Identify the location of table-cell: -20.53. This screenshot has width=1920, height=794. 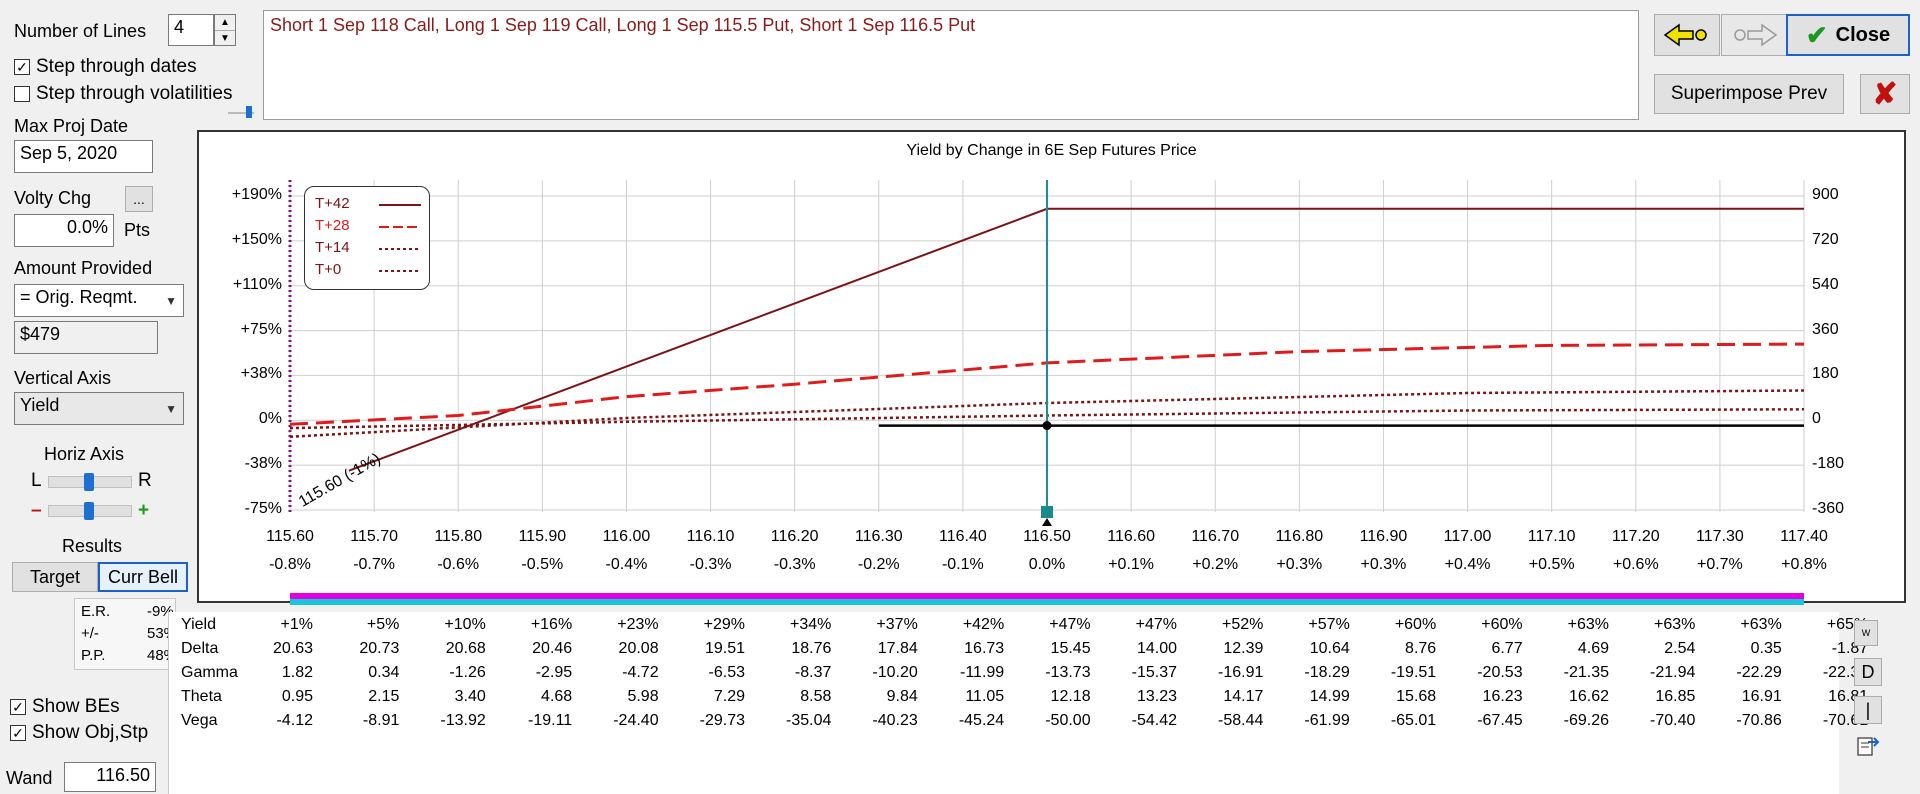
(1500, 672).